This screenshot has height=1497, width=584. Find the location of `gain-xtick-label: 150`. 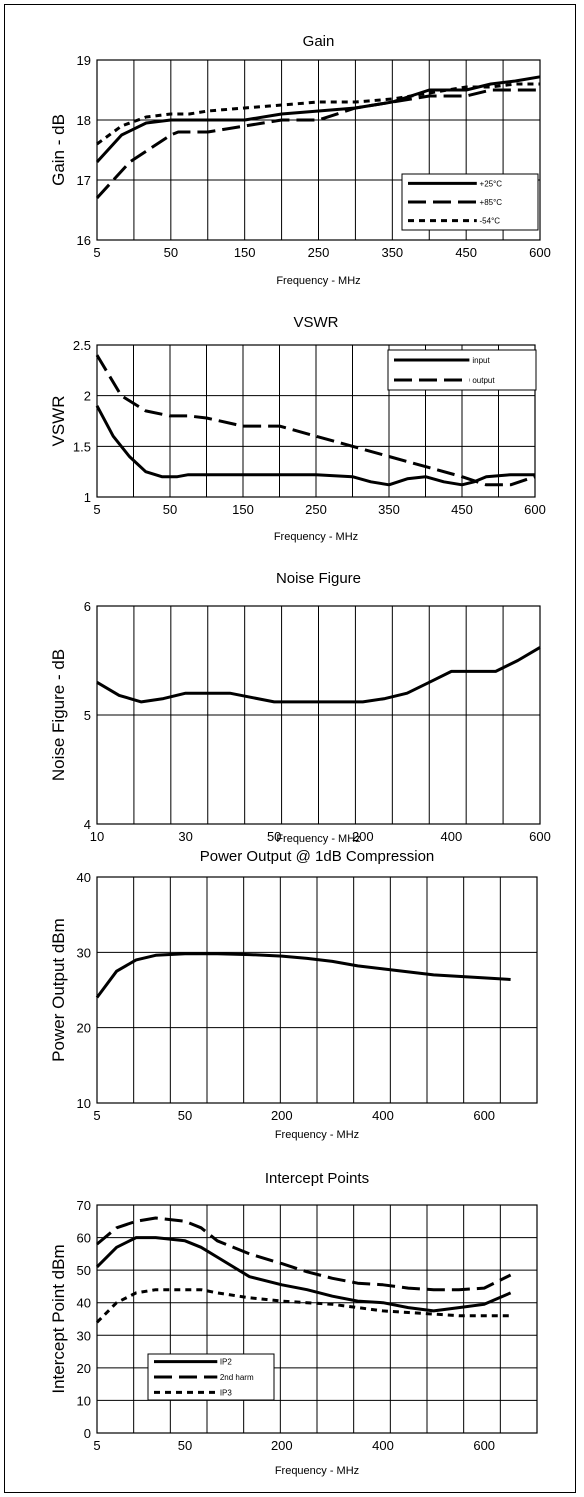

gain-xtick-label: 150 is located at coordinates (245, 252).